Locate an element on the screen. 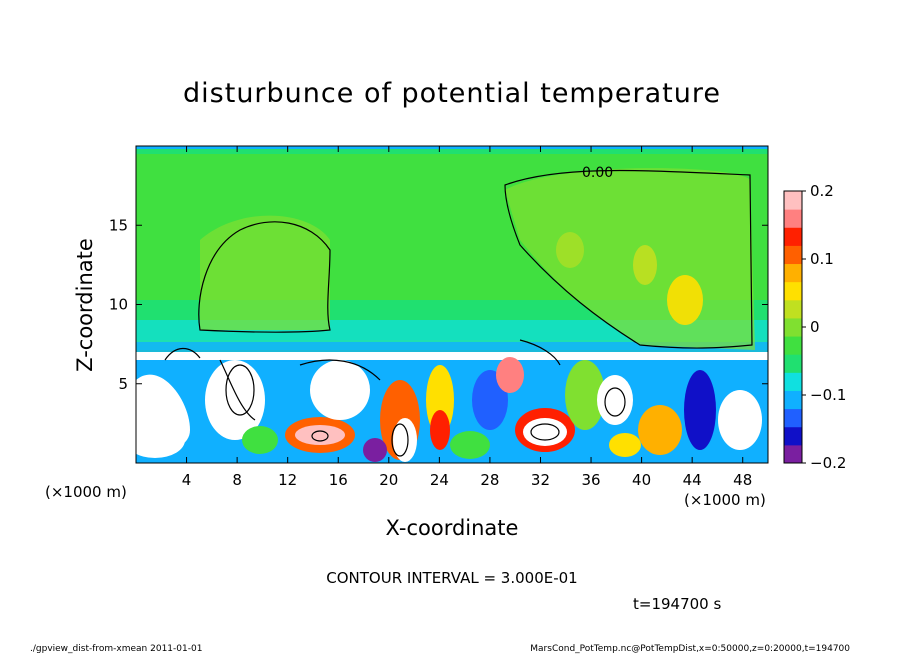  colorbar-tick-label: −0.2 is located at coordinates (828, 463).